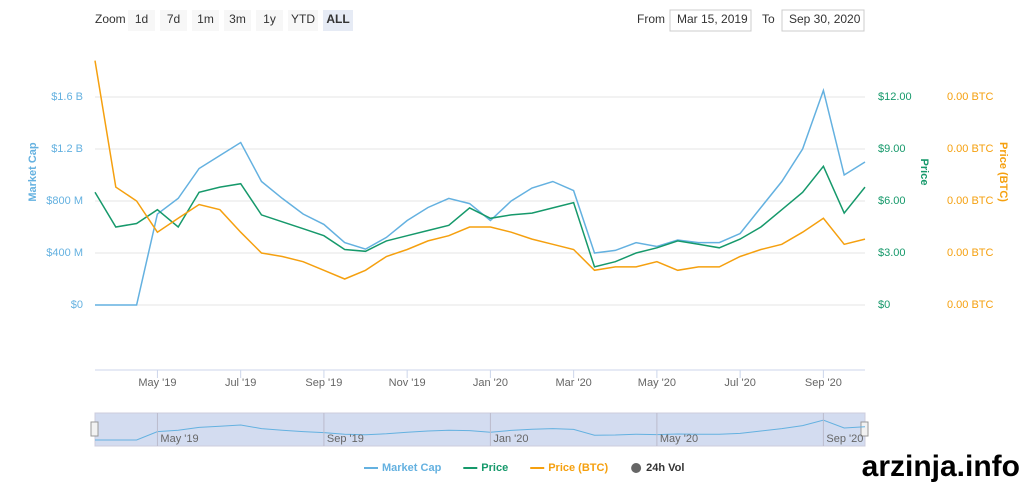  I want to click on zoom-button-label: 1d, so click(141, 19).